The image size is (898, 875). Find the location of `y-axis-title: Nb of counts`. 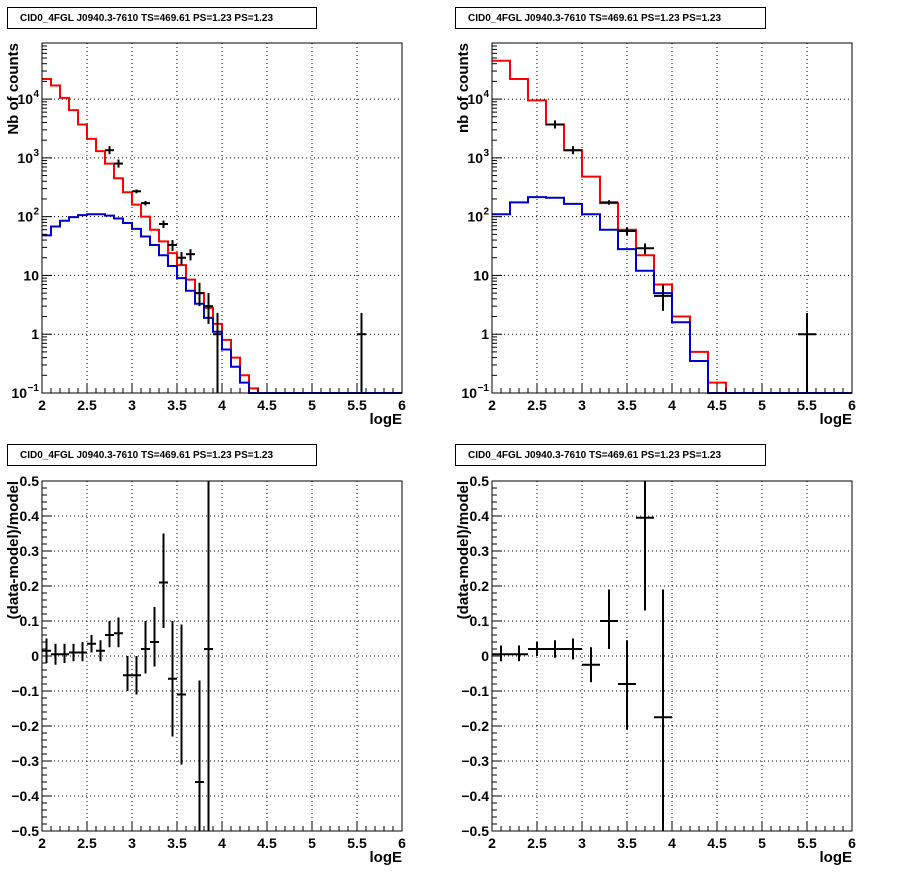

y-axis-title: Nb of counts is located at coordinates (13, 89).